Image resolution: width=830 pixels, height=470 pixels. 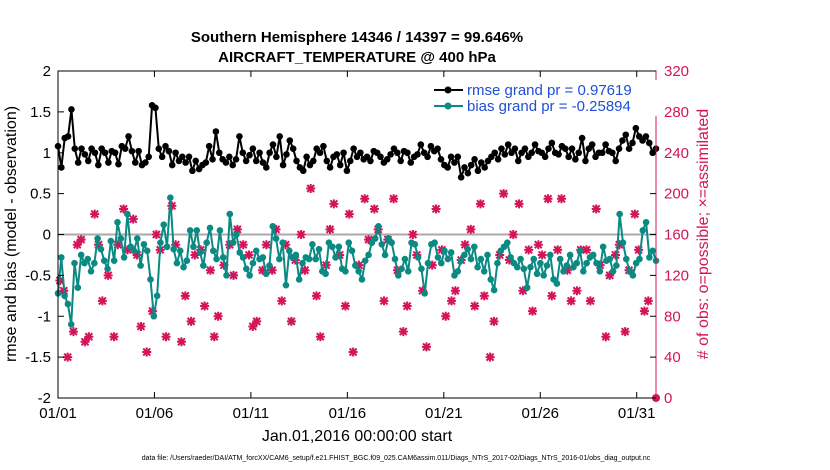 What do you see at coordinates (357, 141) in the screenshot?
I see `series-line` at bounding box center [357, 141].